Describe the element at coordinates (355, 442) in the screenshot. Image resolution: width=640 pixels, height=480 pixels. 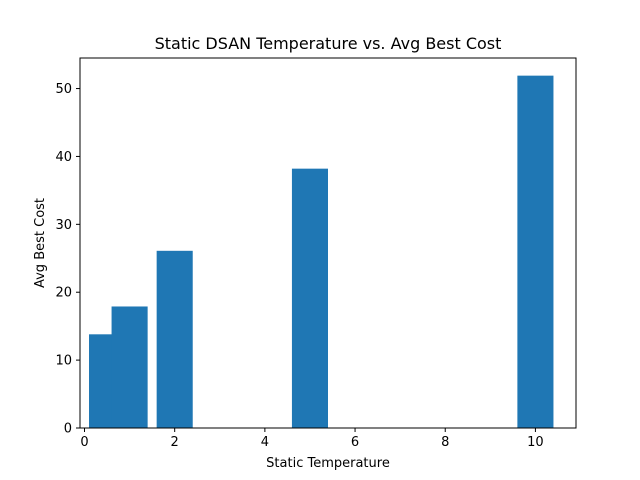
I see `x-tick-label: 6` at that location.